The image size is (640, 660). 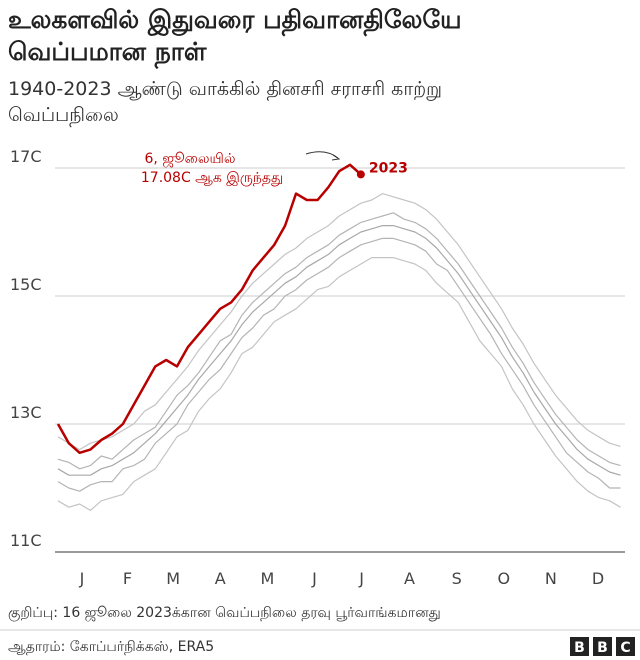 What do you see at coordinates (26, 412) in the screenshot?
I see `y-tick-label: 13C` at bounding box center [26, 412].